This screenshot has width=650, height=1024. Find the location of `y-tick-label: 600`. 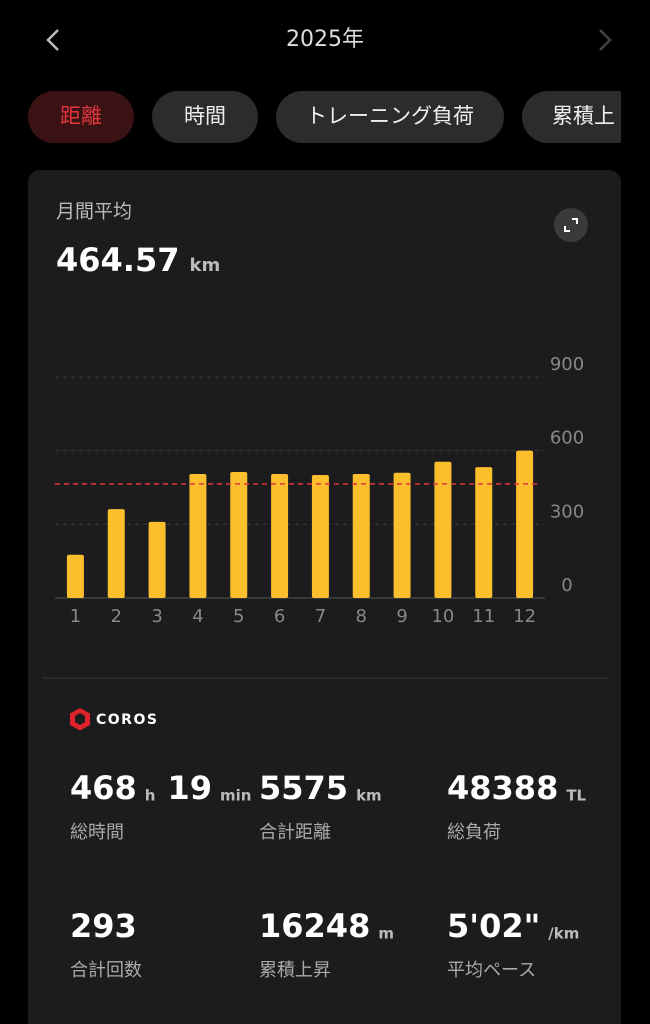

y-tick-label: 600 is located at coordinates (567, 438).